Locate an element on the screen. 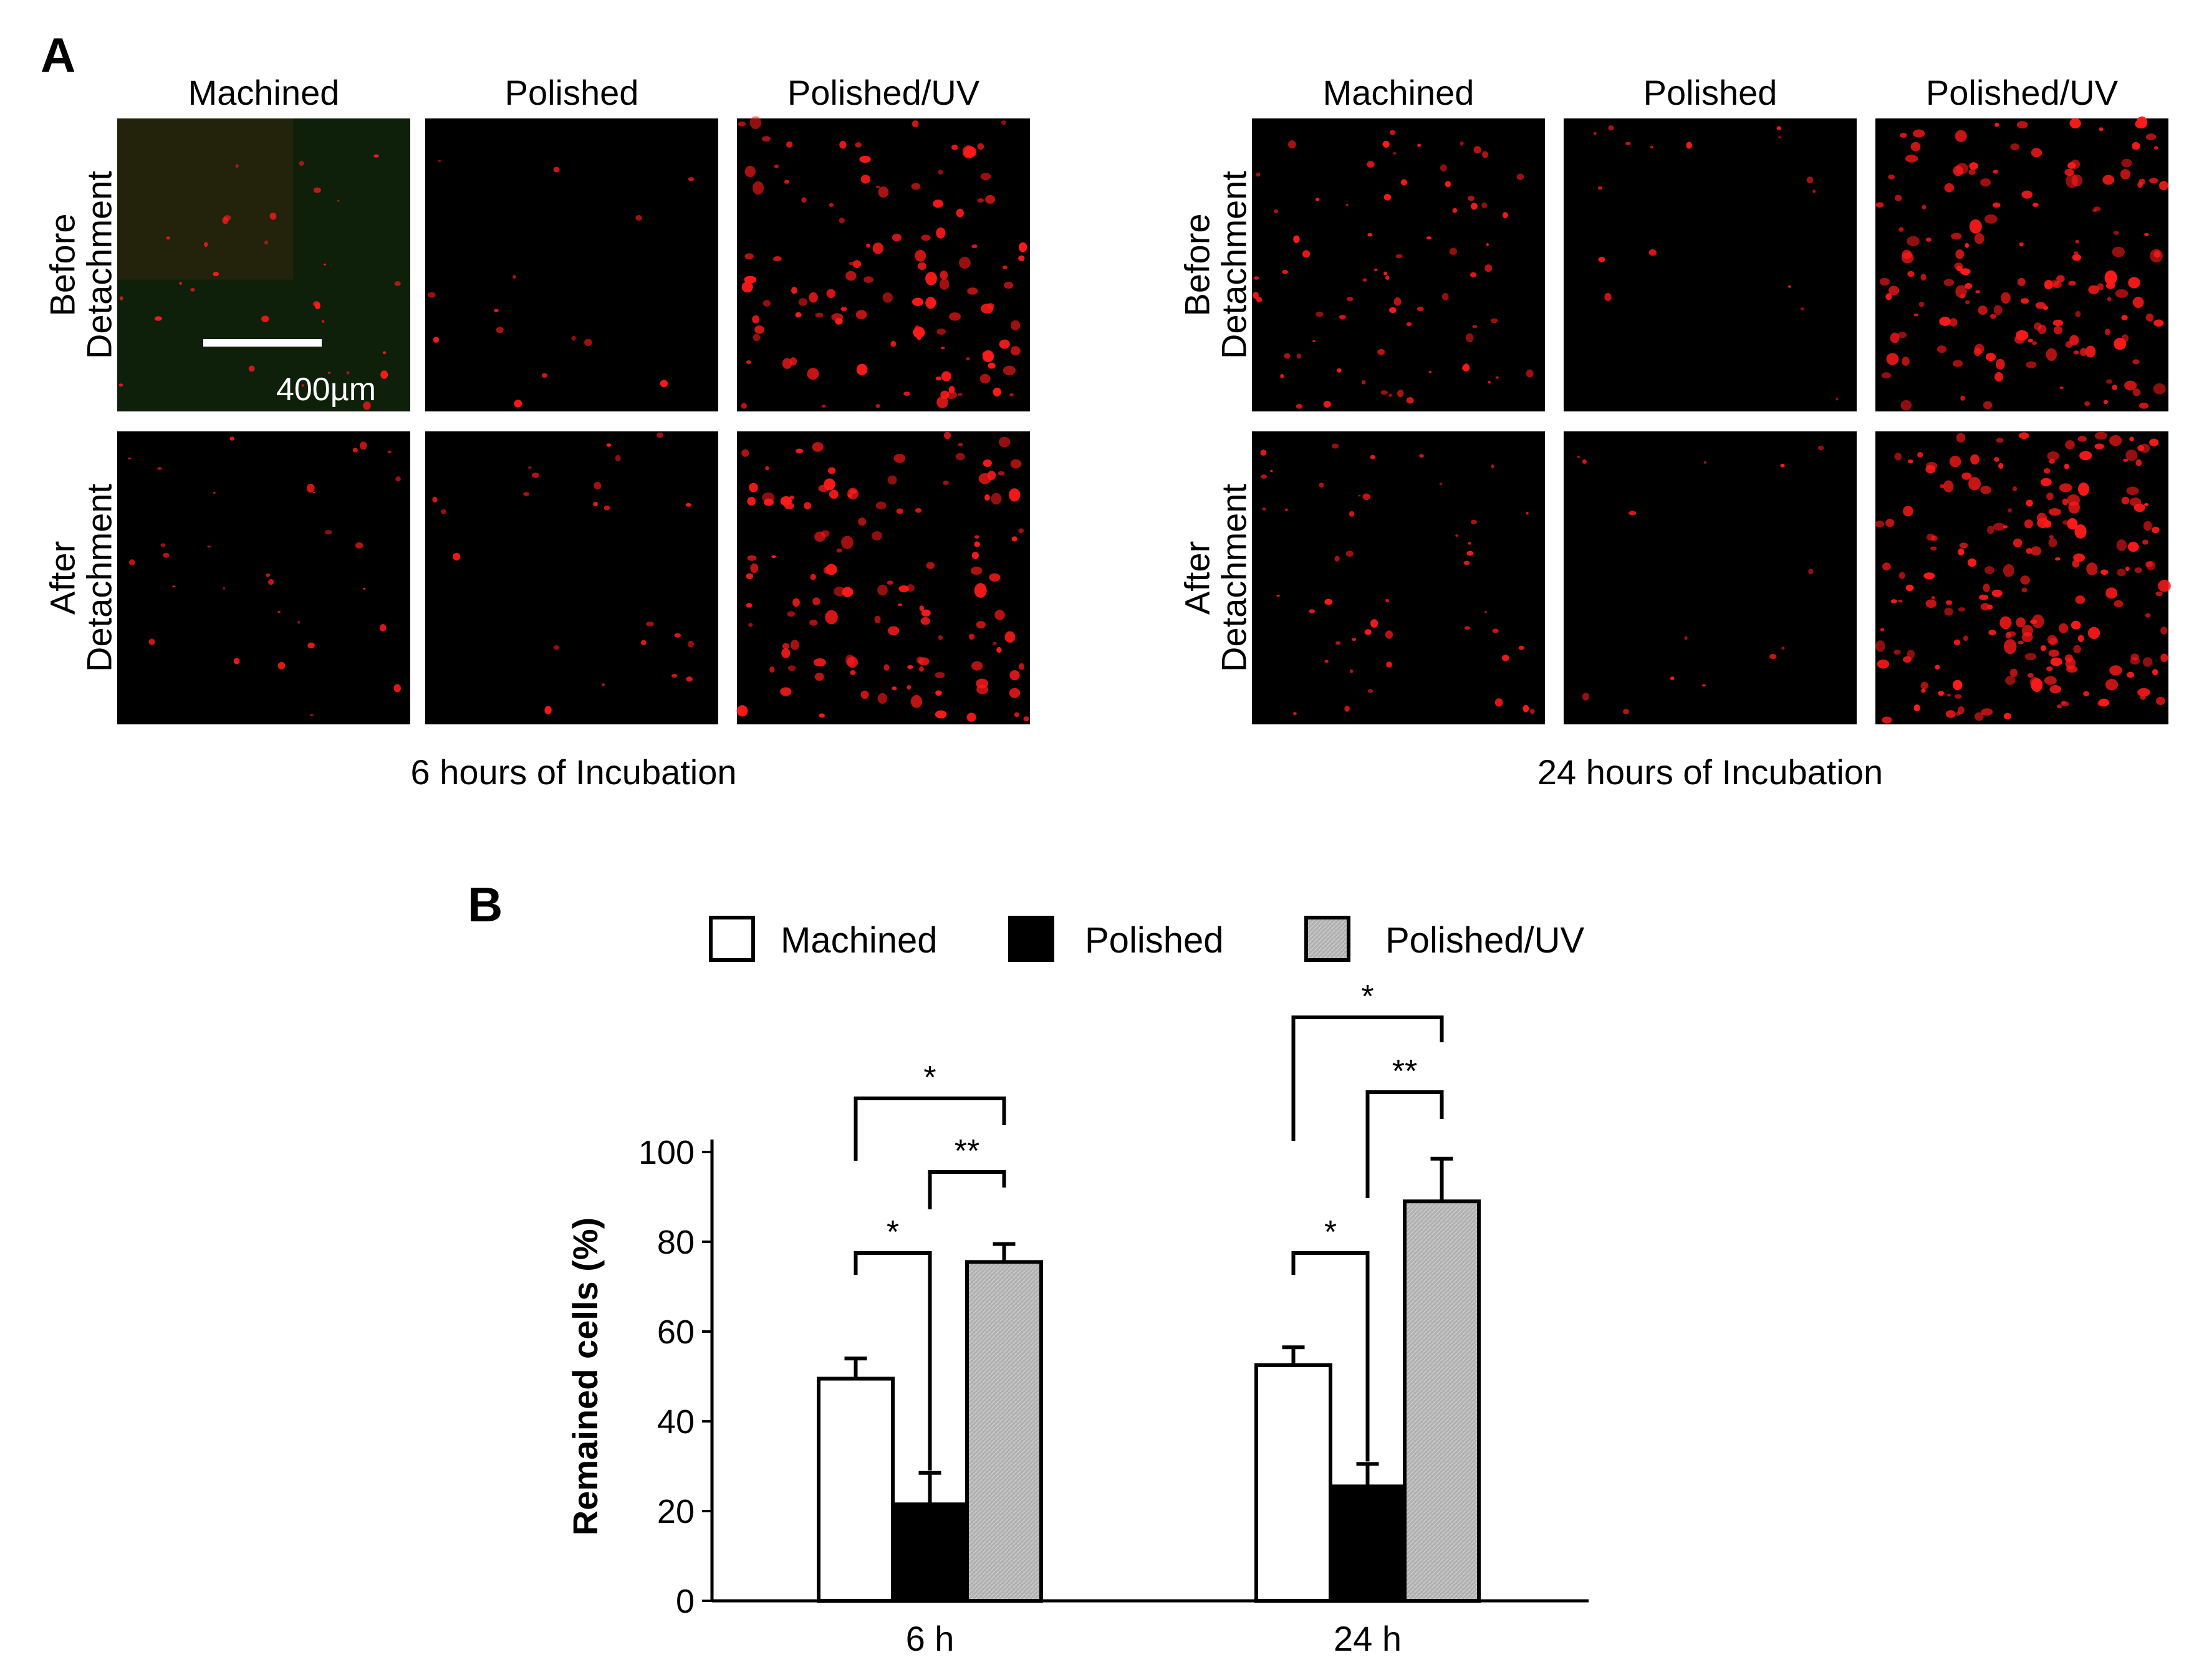 This screenshot has height=1680, width=2189. x-tick-label: 6 h is located at coordinates (930, 1638).